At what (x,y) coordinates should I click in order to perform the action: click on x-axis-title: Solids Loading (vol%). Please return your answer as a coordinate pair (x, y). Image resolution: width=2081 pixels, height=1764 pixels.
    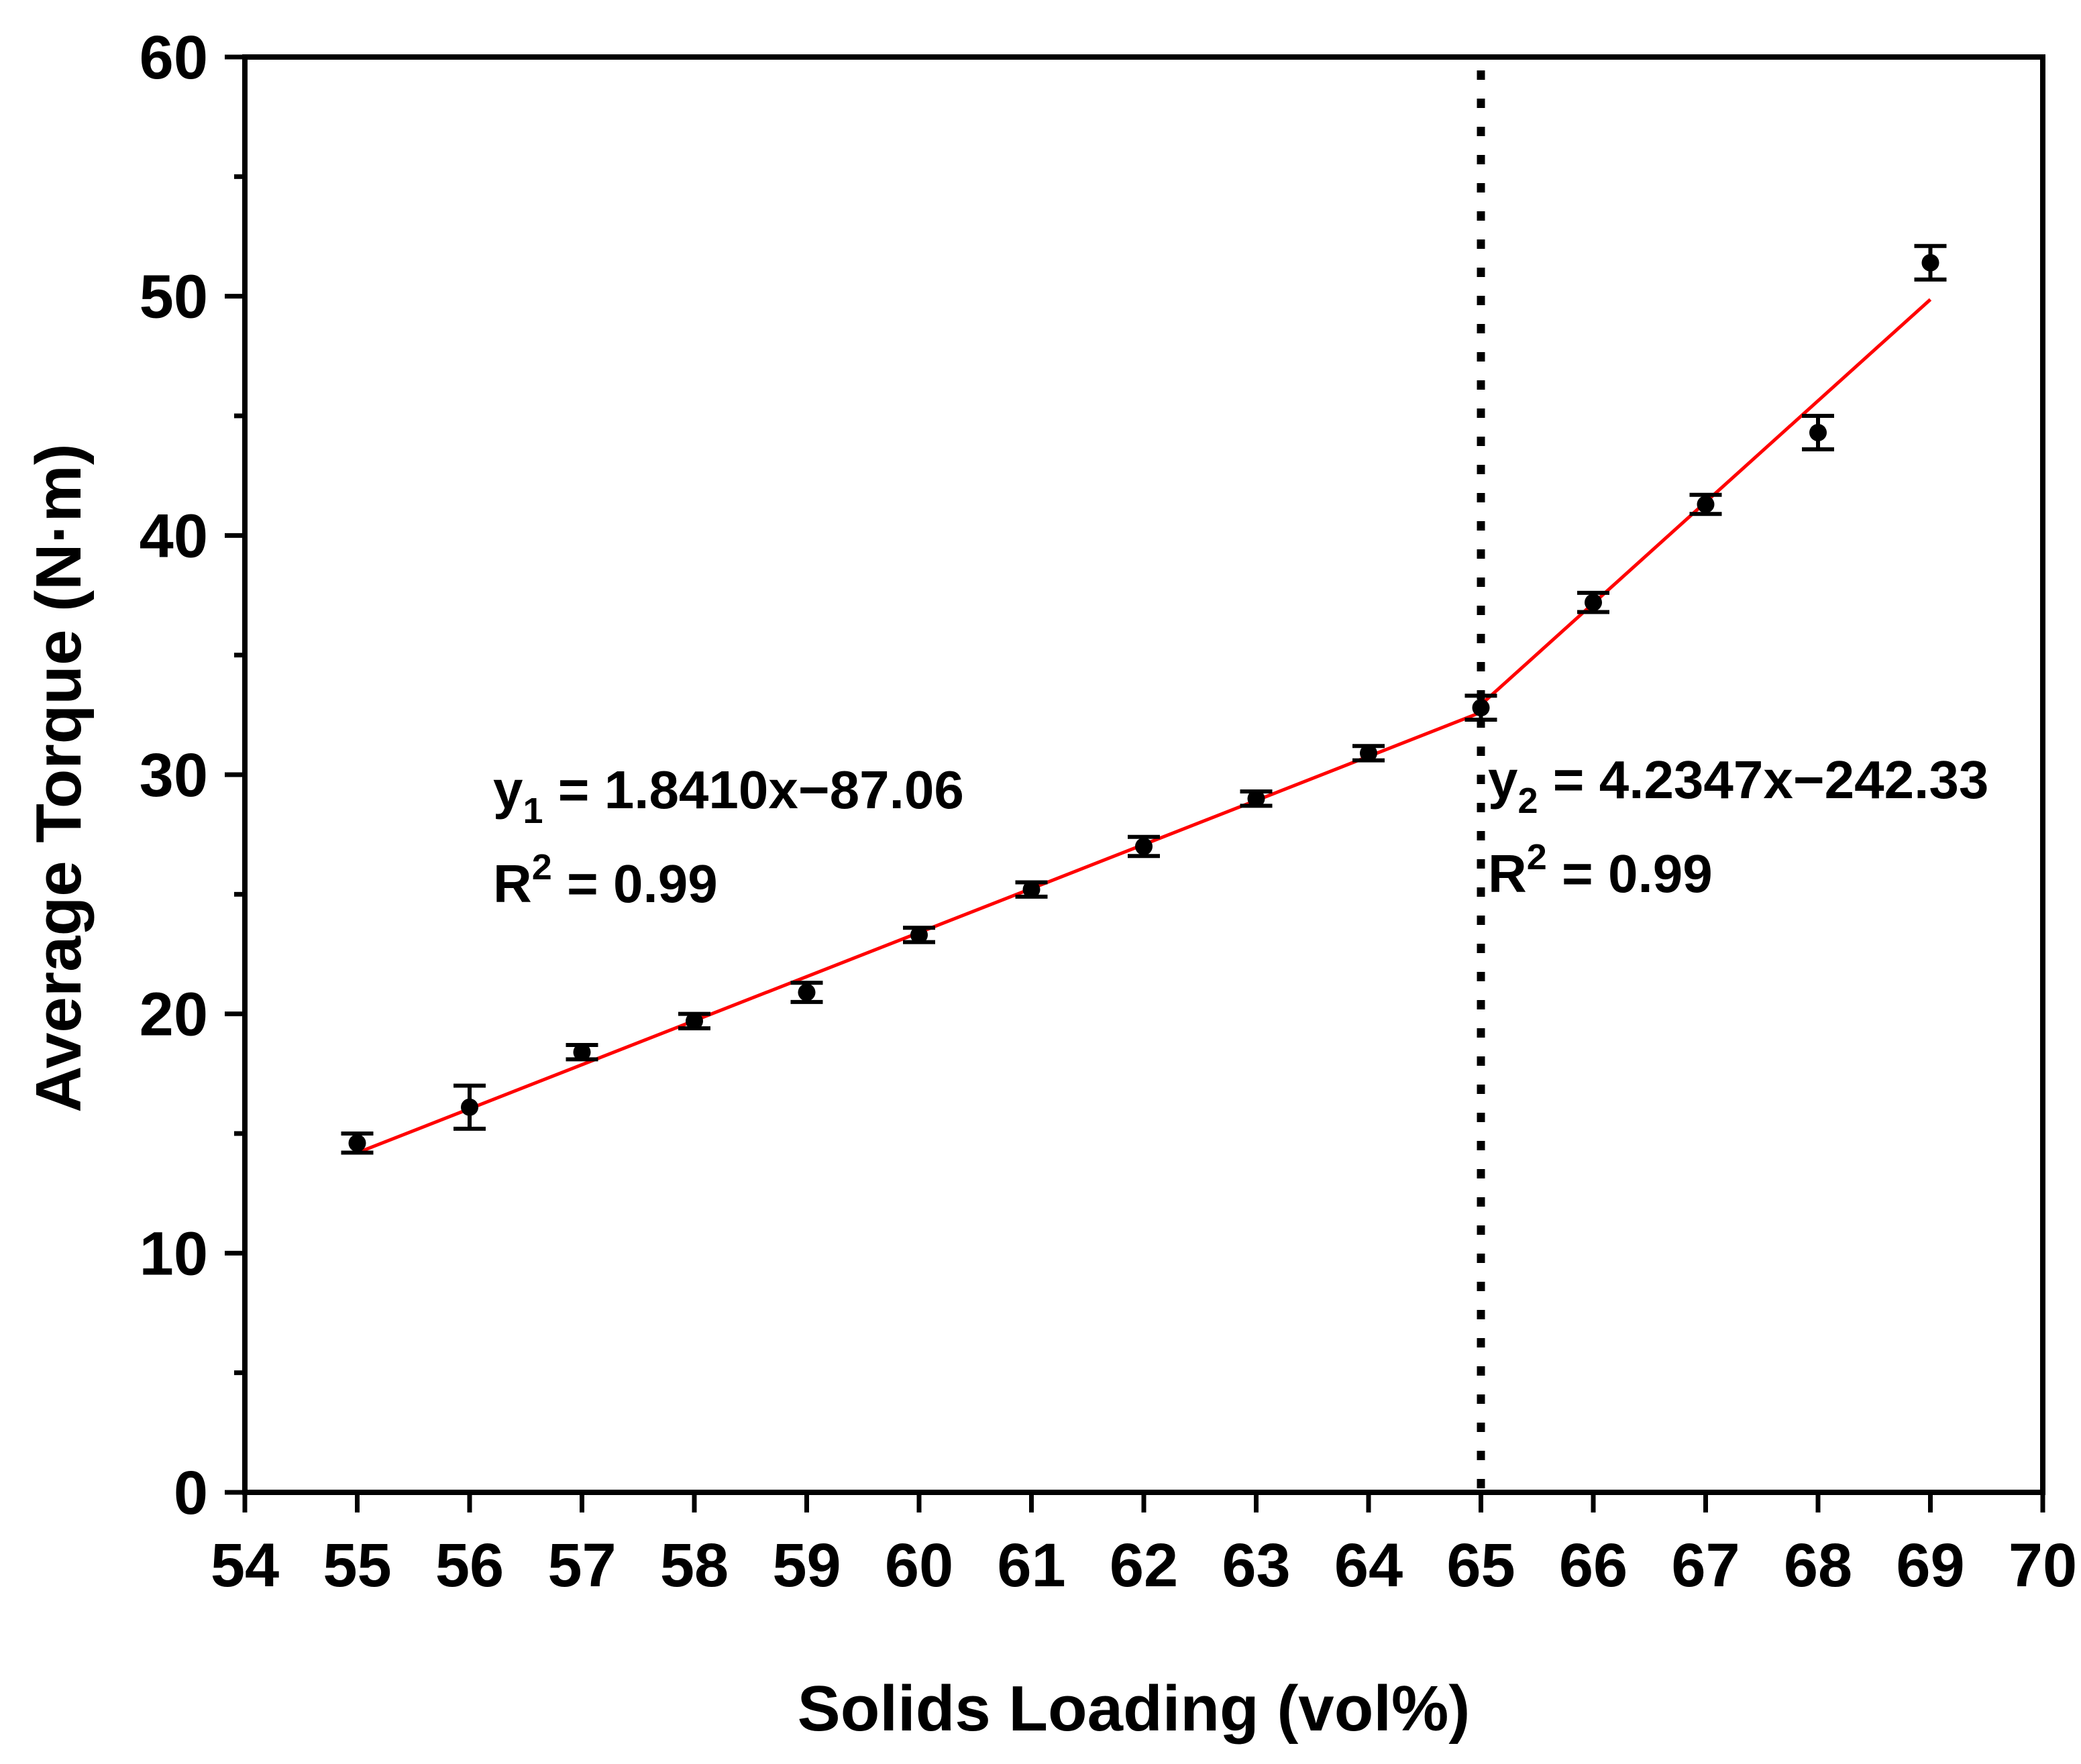
    Looking at the image, I should click on (1134, 1709).